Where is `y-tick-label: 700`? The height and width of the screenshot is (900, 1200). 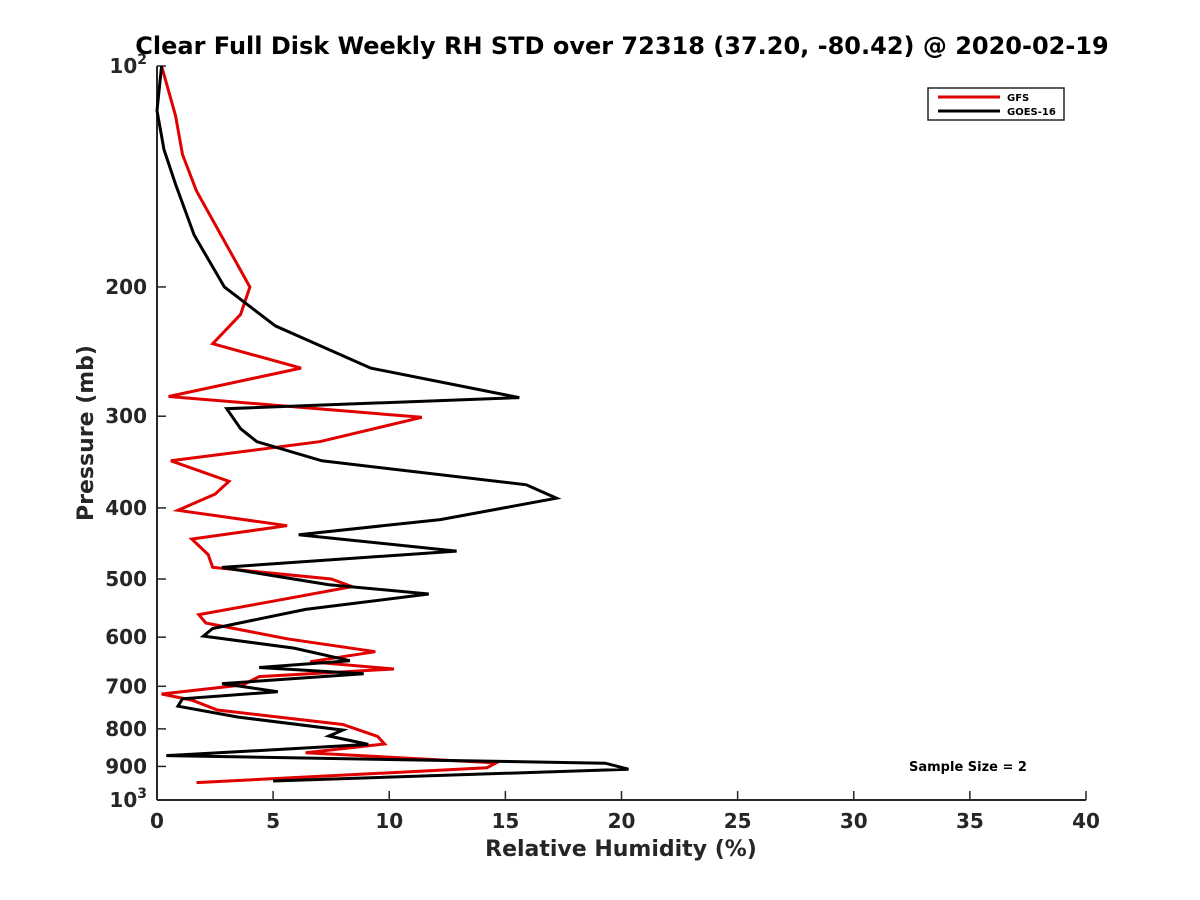 y-tick-label: 700 is located at coordinates (126, 686).